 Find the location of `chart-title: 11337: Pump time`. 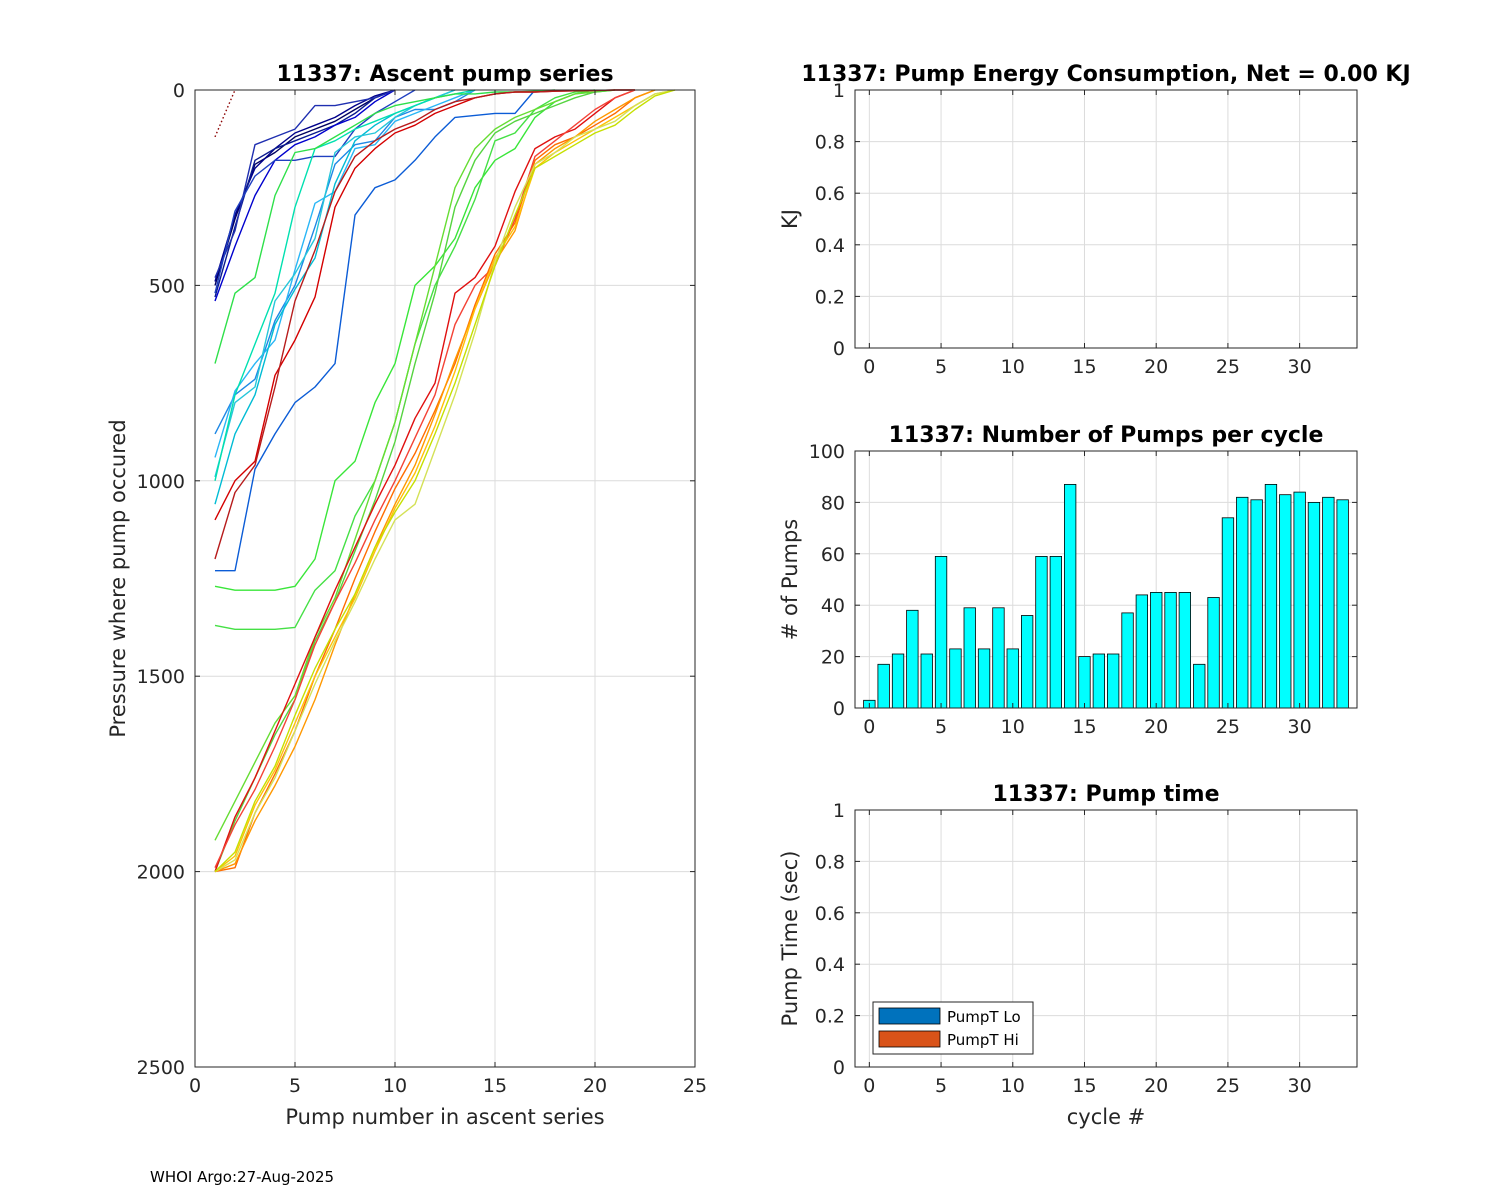

chart-title: 11337: Pump time is located at coordinates (1105, 794).